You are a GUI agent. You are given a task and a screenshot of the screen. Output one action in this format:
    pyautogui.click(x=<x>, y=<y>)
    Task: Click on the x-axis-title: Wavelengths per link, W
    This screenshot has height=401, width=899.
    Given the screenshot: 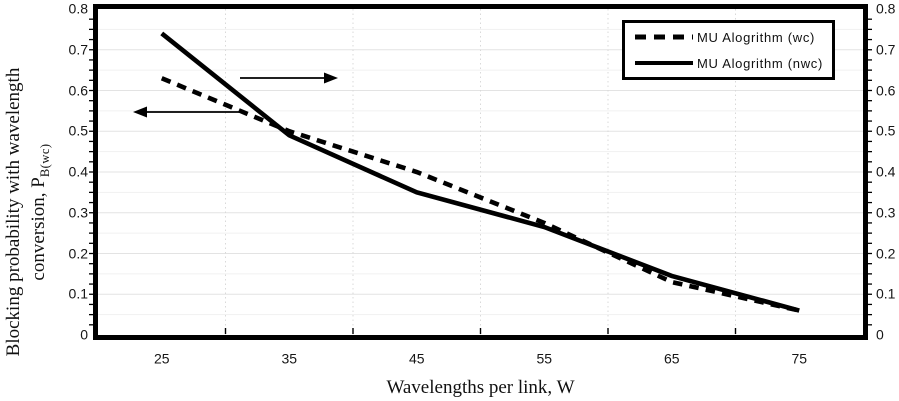 What is the action you would take?
    pyautogui.click(x=480, y=387)
    